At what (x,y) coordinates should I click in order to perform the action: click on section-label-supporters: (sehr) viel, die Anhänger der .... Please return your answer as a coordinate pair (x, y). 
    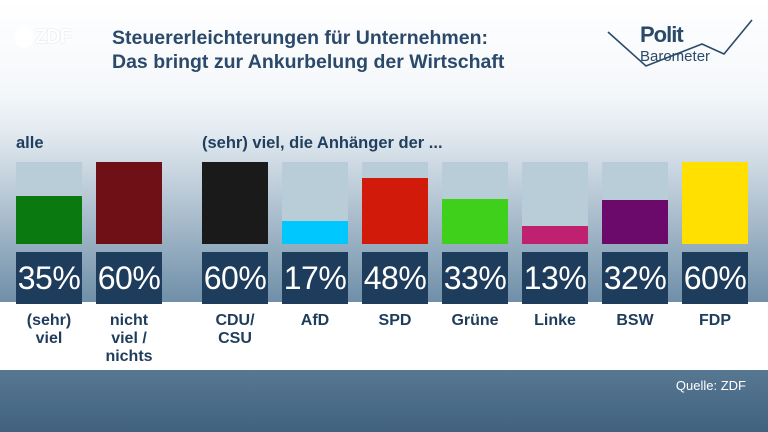
    Looking at the image, I should click on (322, 143).